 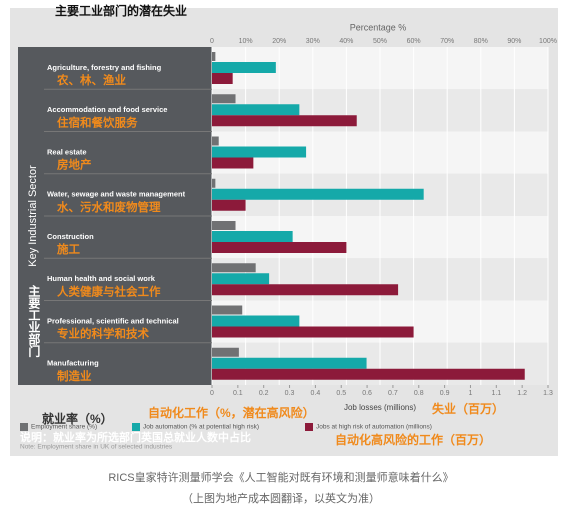 What do you see at coordinates (113, 320) in the screenshot?
I see `sector-label: Professional, scientific and technical` at bounding box center [113, 320].